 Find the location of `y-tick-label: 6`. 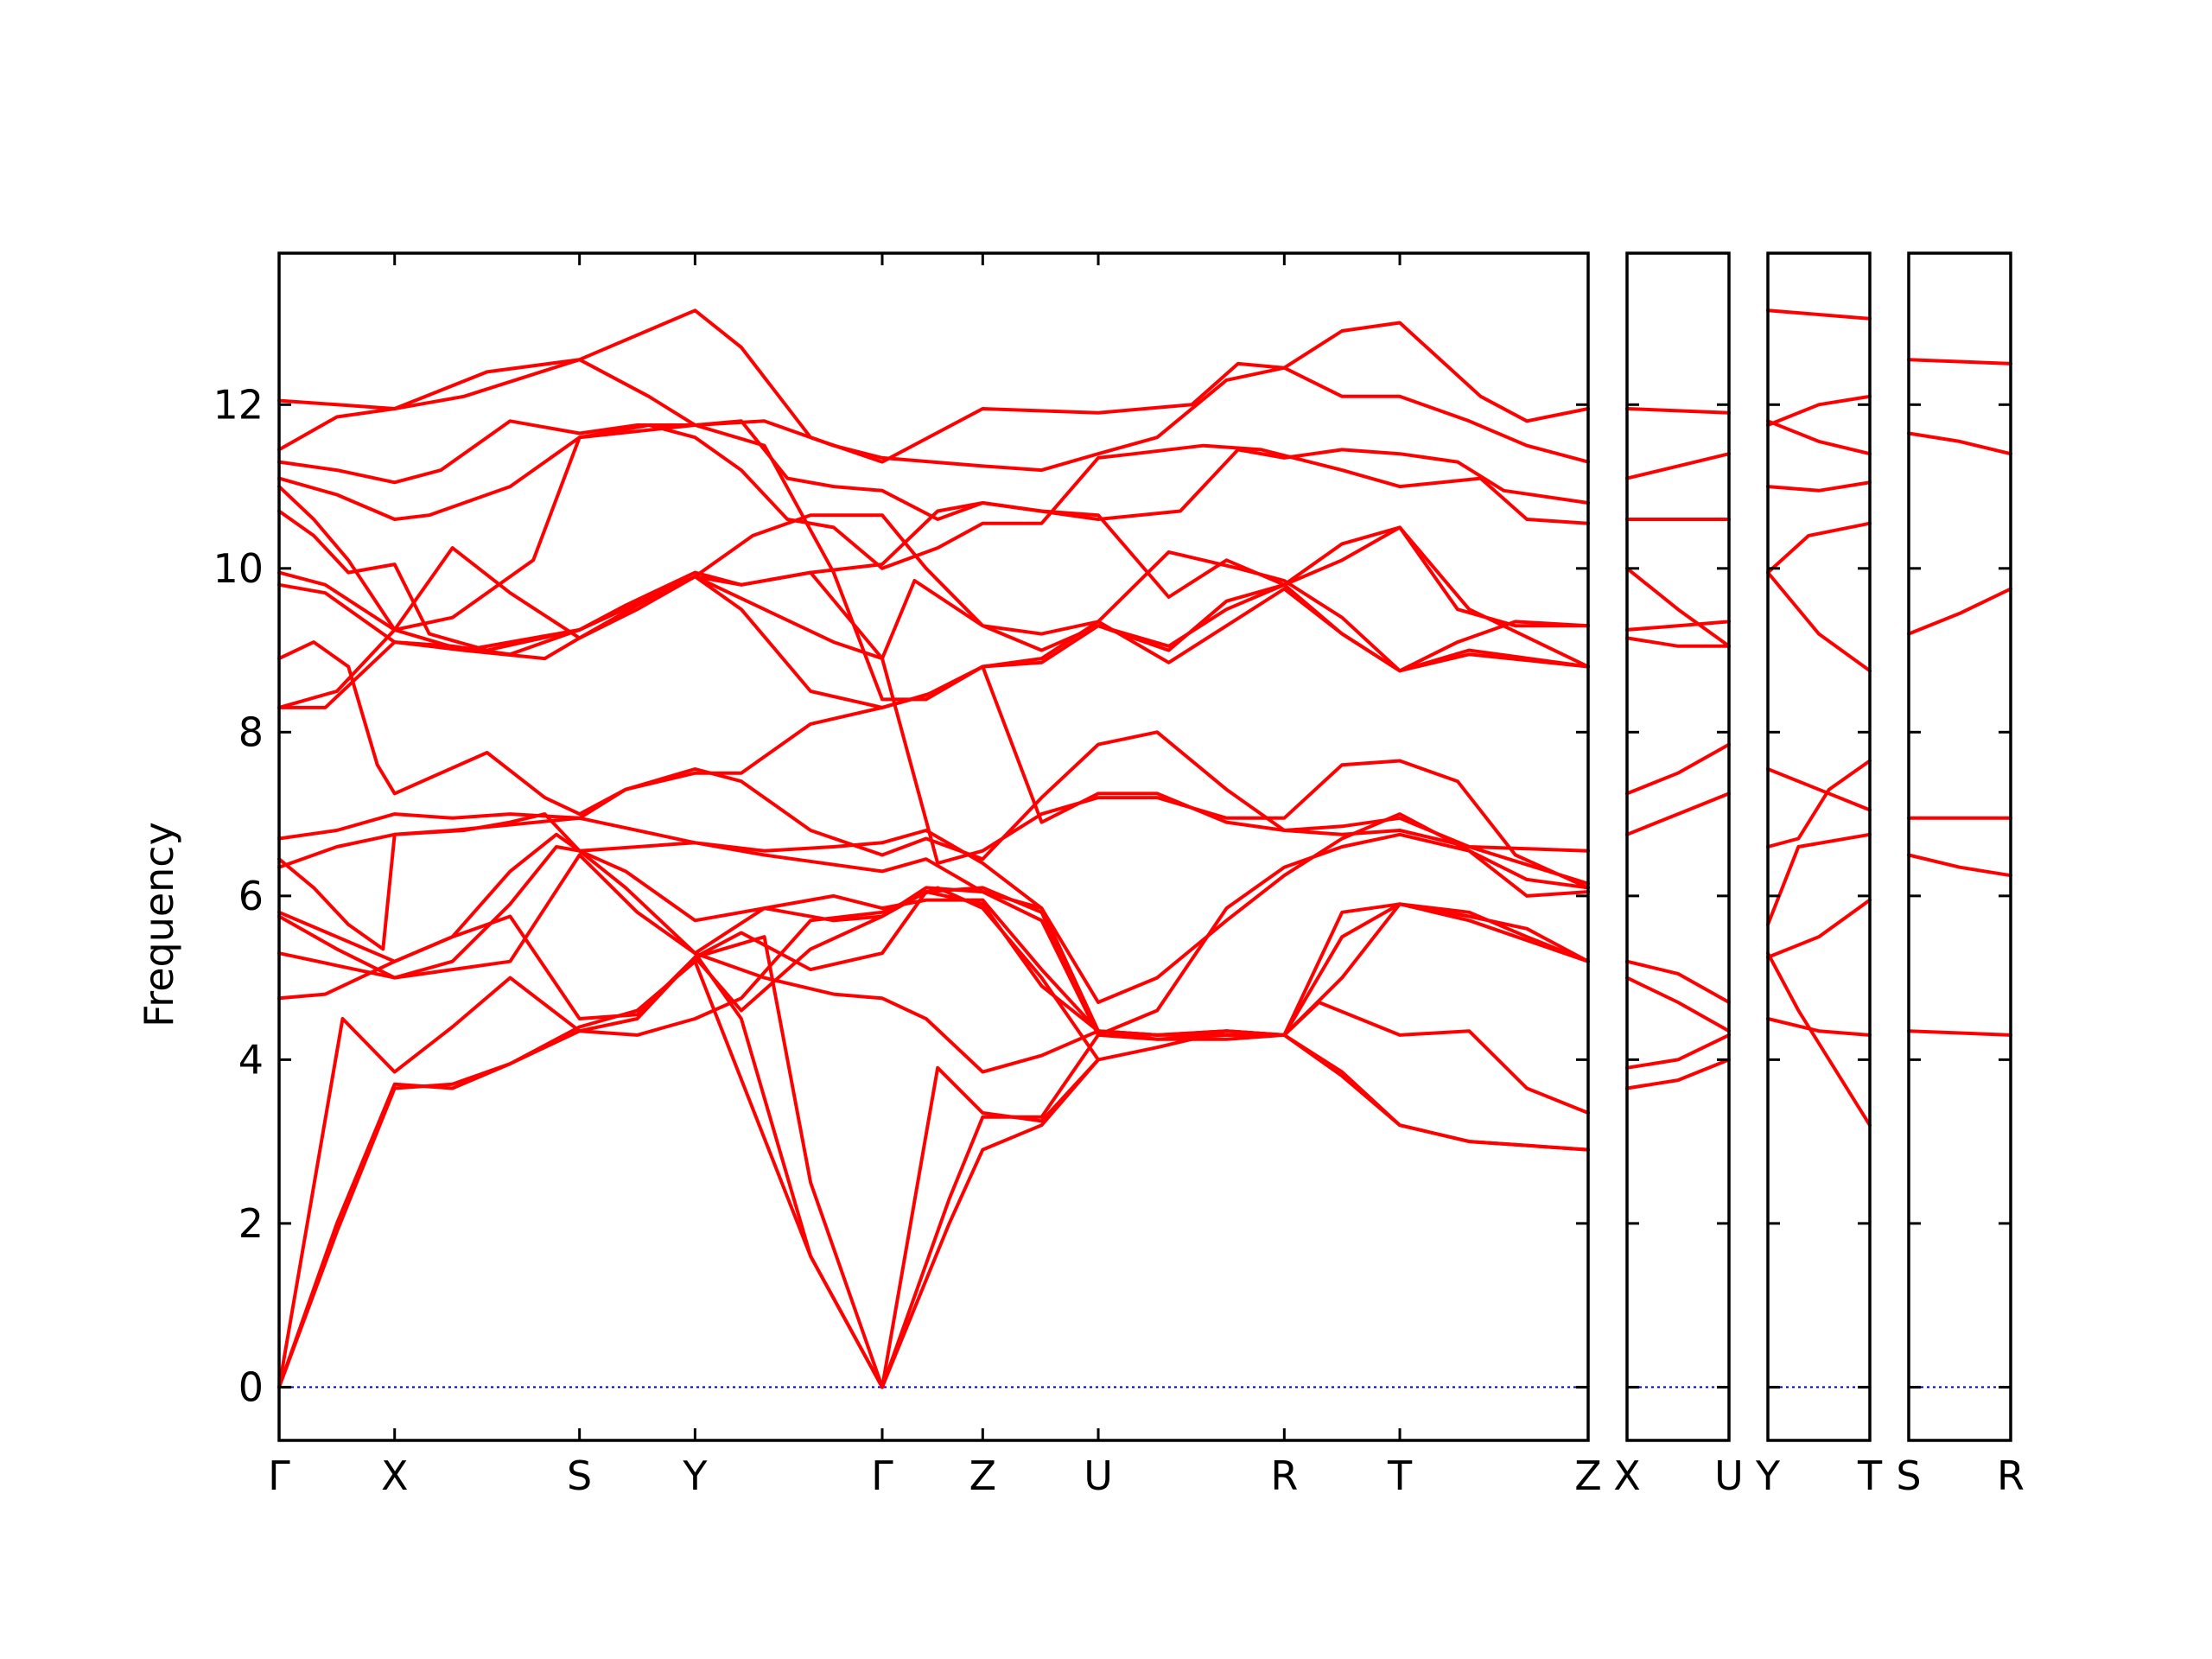

y-tick-label: 6 is located at coordinates (251, 896).